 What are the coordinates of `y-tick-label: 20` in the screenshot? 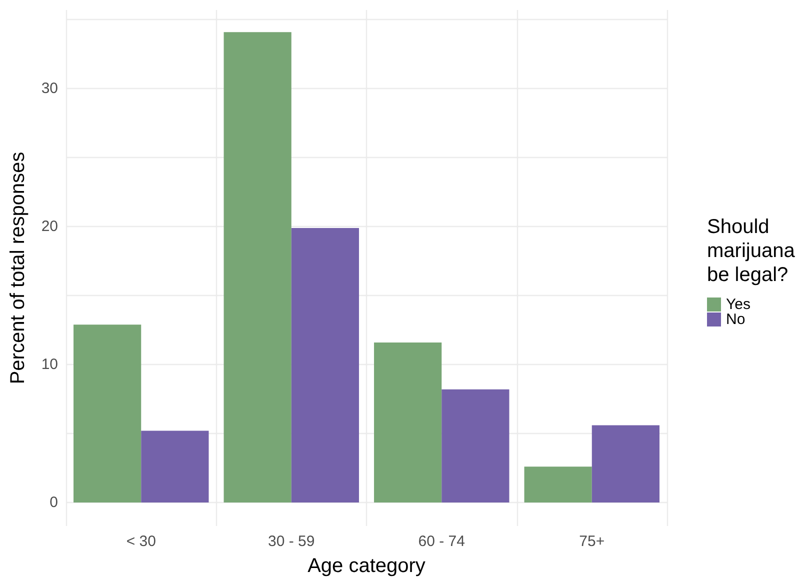 It's located at (49, 227).